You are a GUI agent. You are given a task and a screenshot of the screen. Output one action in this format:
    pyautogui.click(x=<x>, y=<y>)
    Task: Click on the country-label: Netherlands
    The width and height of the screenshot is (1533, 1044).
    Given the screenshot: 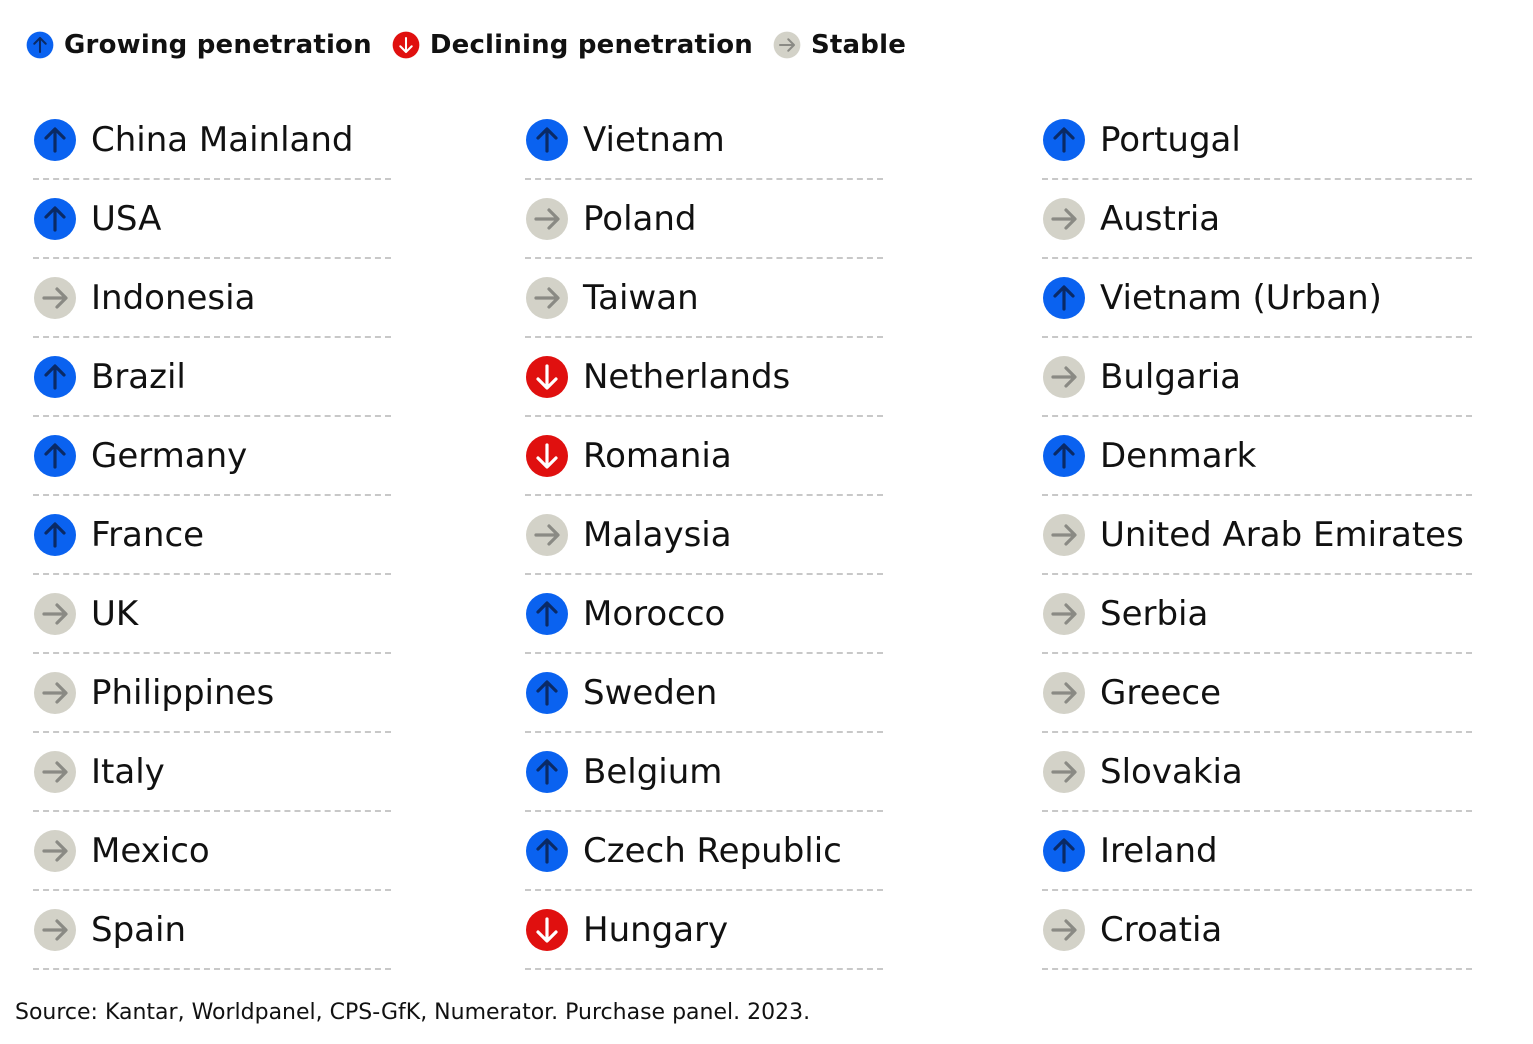 What is the action you would take?
    pyautogui.click(x=687, y=376)
    